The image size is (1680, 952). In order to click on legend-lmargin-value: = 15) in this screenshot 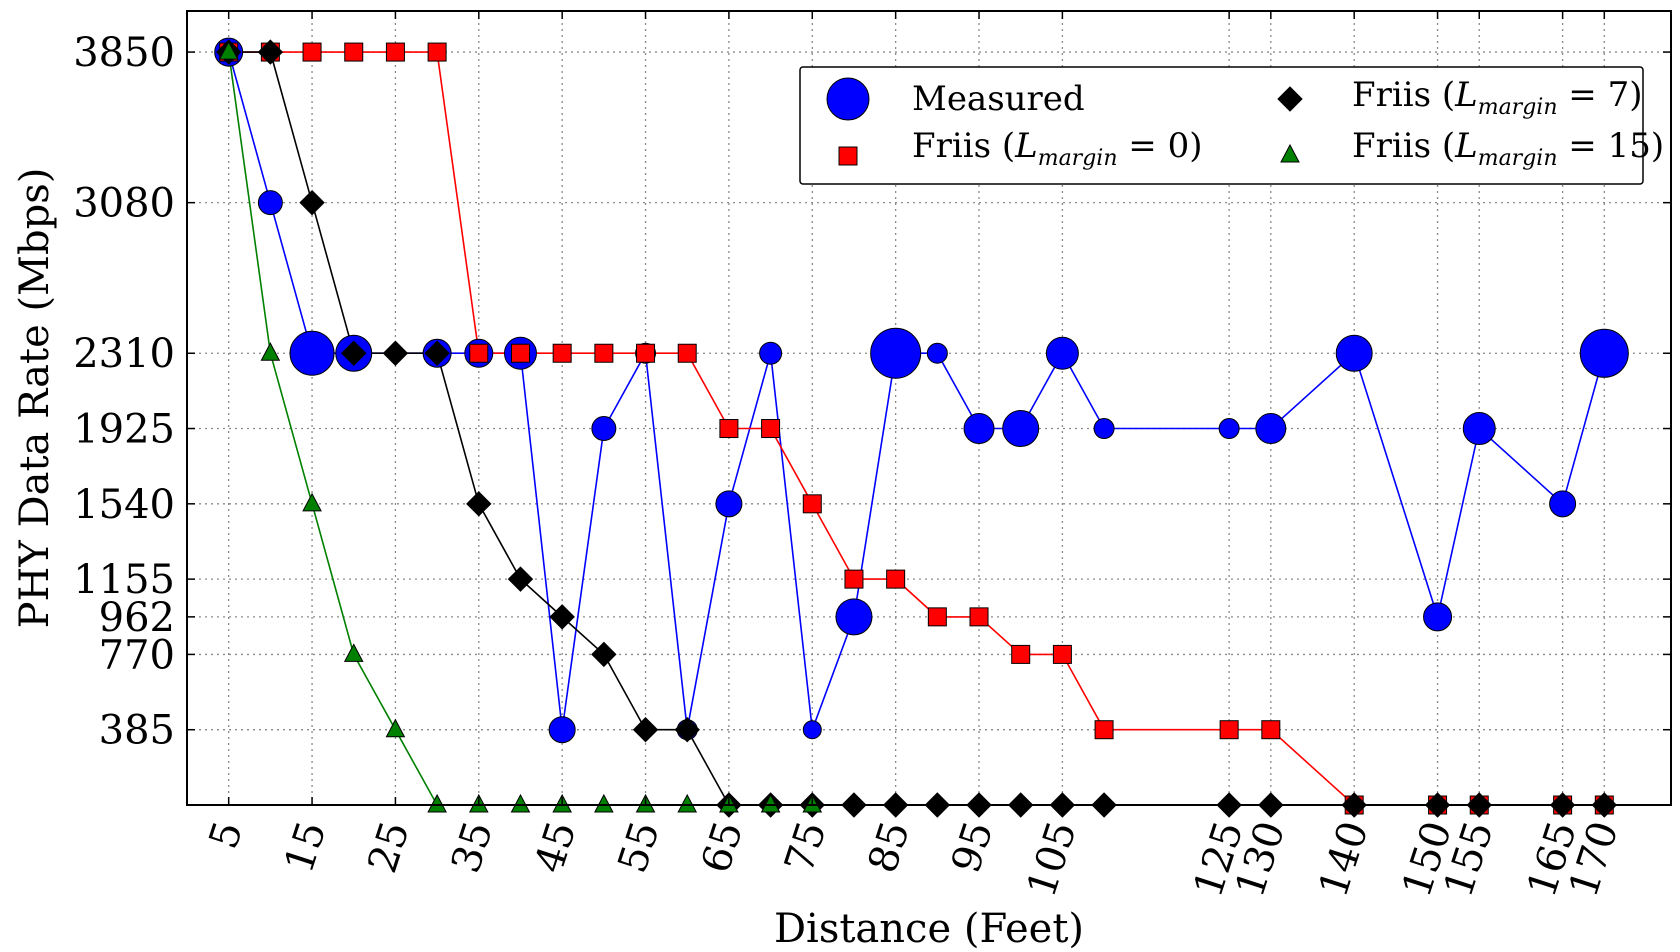, I will do `click(1611, 146)`.